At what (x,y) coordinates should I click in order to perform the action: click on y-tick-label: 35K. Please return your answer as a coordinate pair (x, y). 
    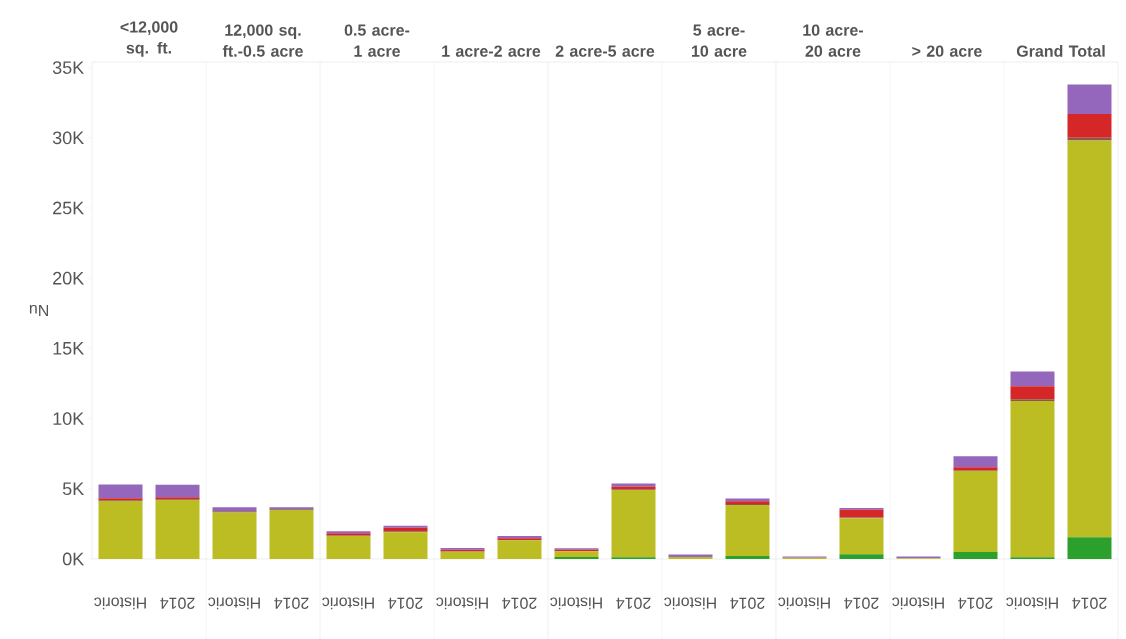
    Looking at the image, I should click on (68, 67).